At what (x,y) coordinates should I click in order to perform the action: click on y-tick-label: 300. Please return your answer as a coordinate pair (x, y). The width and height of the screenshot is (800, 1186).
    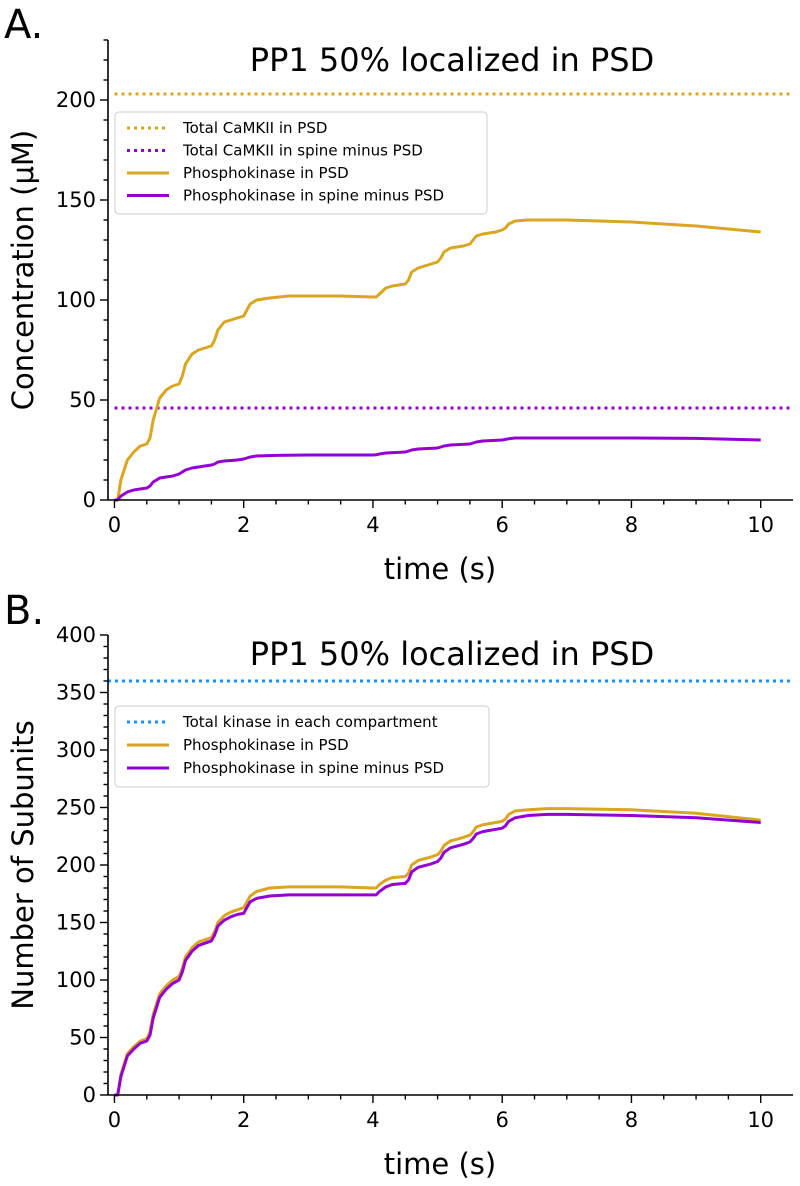
    Looking at the image, I should click on (76, 750).